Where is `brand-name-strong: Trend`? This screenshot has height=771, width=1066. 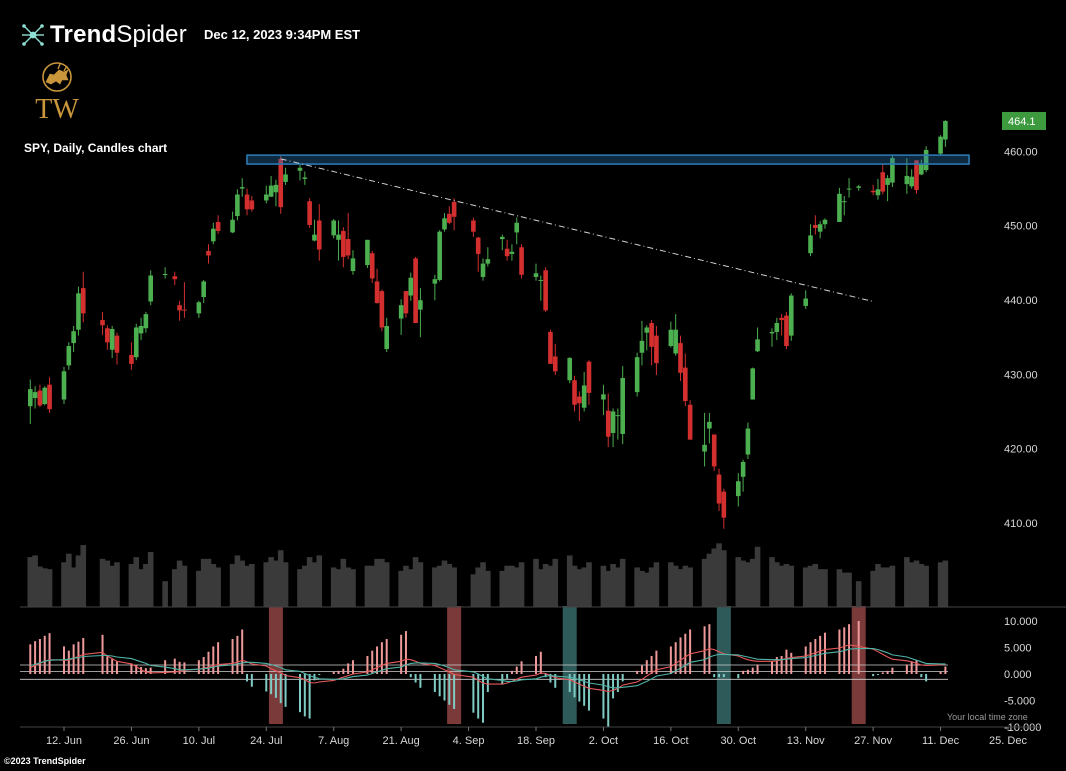
brand-name-strong: Trend is located at coordinates (83, 34).